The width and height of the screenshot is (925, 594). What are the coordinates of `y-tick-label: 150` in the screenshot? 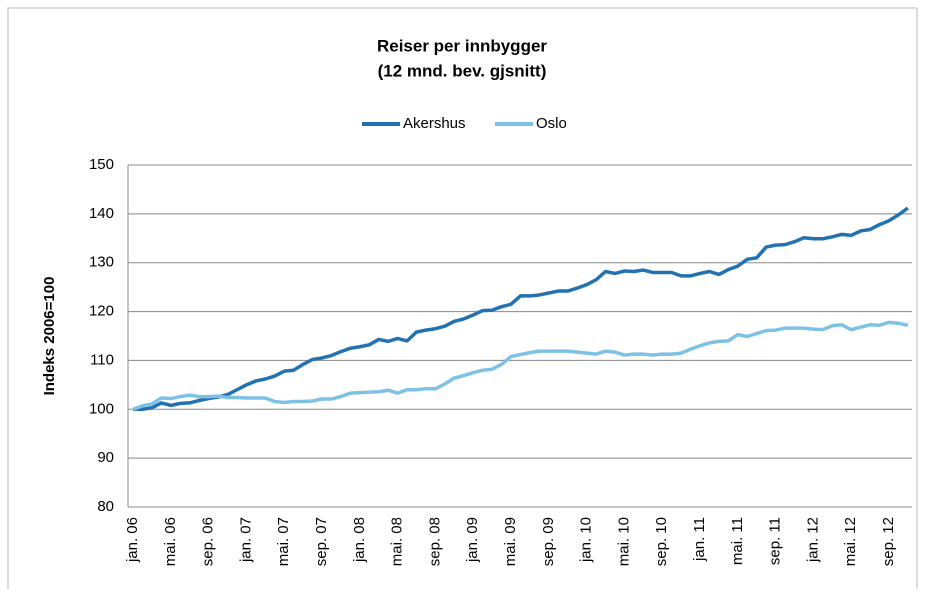 It's located at (101, 164).